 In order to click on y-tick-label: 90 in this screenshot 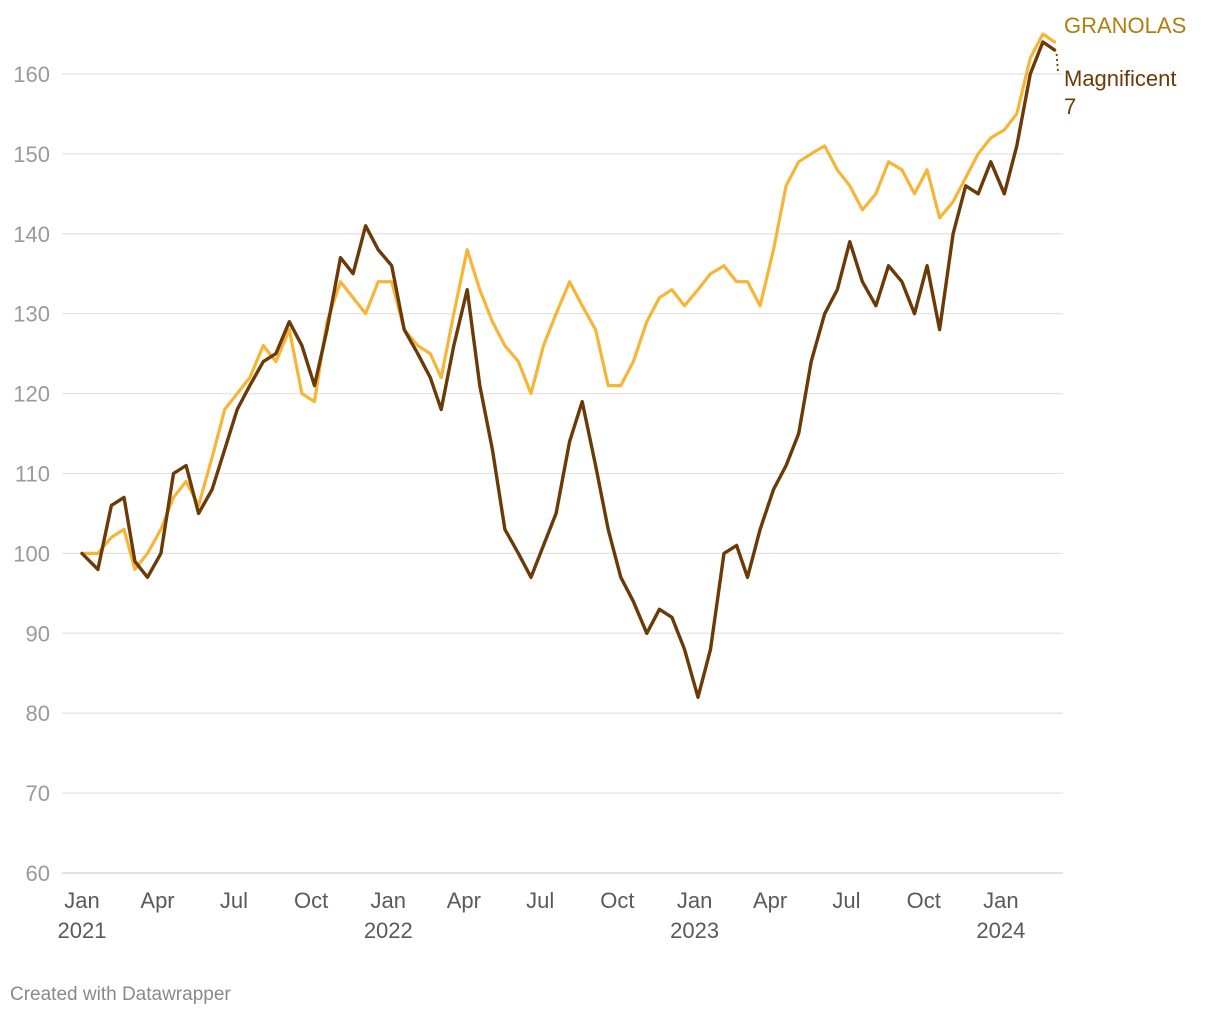, I will do `click(38, 633)`.